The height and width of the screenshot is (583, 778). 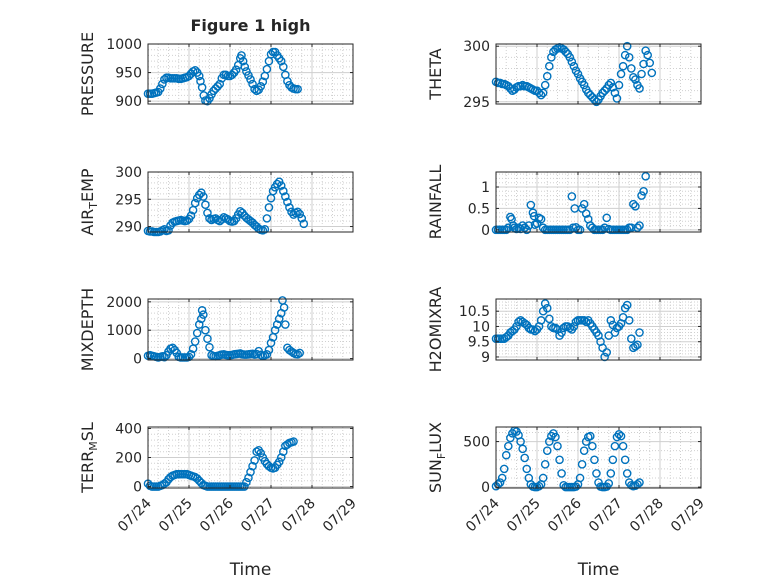 I want to click on y-axis-label: H2OMIXRA, so click(x=435, y=330).